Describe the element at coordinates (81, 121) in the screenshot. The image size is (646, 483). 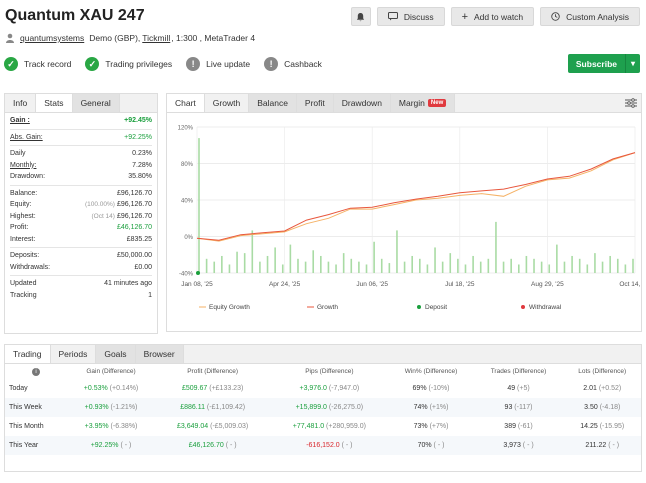
I see `stat-gain: Gain : +92.45%` at that location.